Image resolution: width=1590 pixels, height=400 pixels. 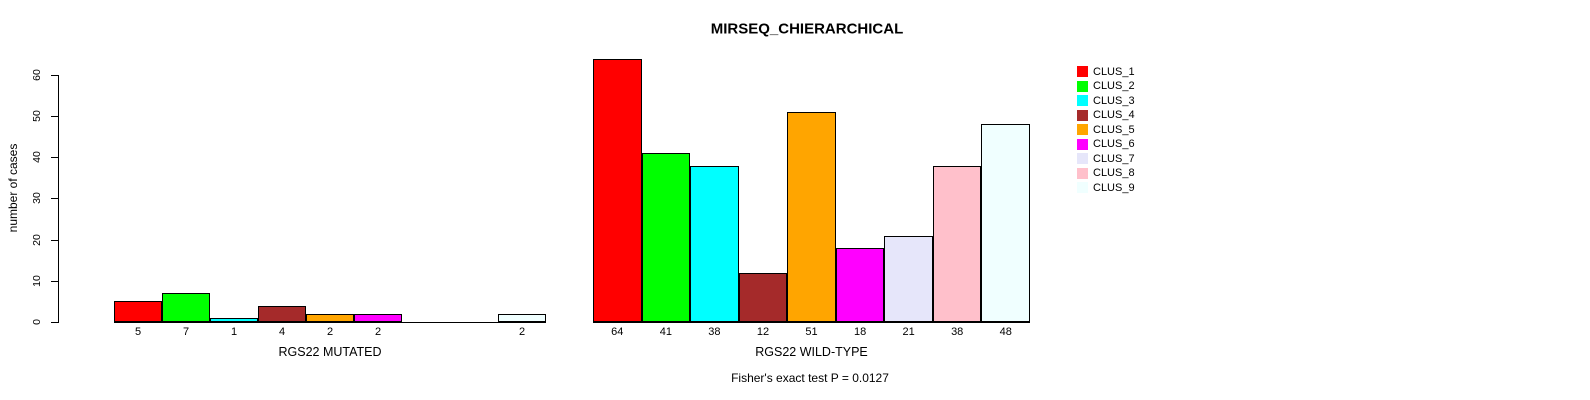 What do you see at coordinates (665, 331) in the screenshot?
I see `bar-value-label: 41` at bounding box center [665, 331].